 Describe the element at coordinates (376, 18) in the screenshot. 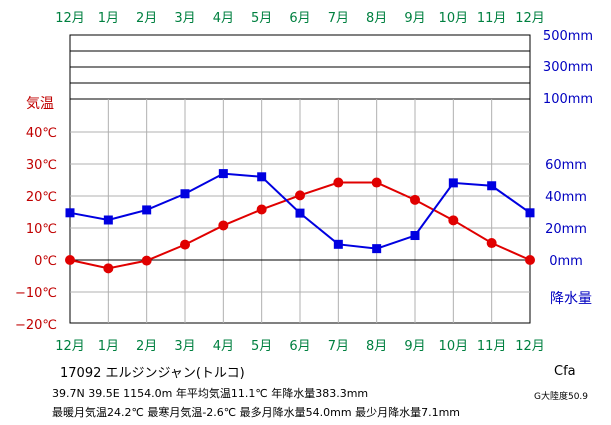

I see `month-label-top: 8月` at that location.